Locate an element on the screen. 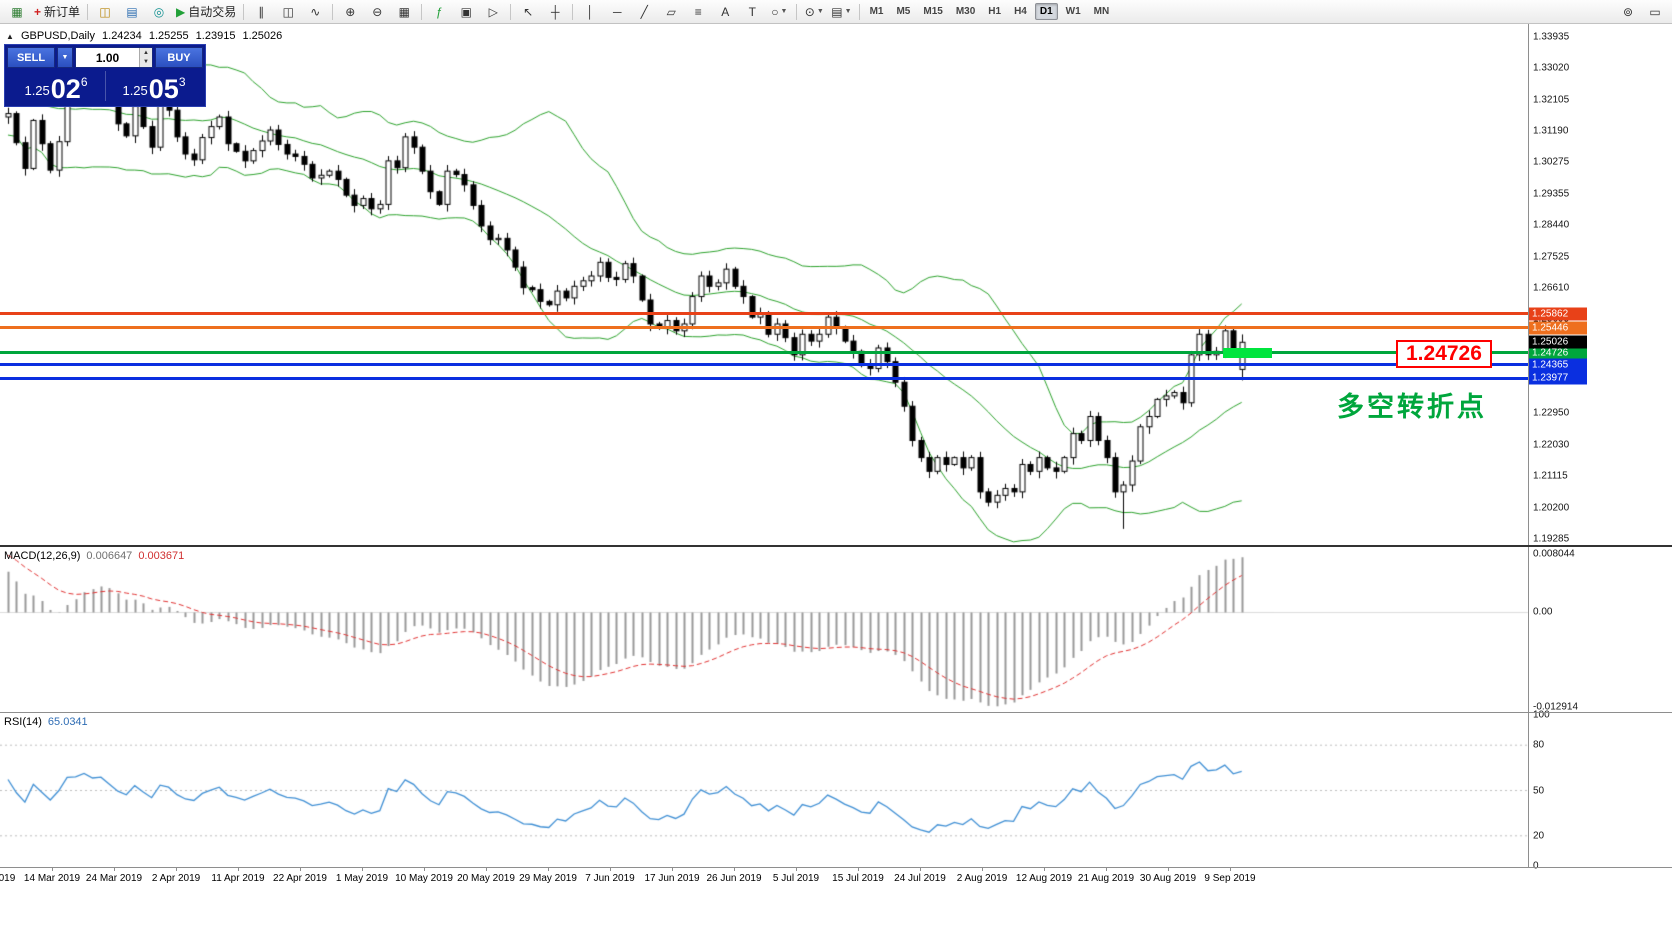 This screenshot has height=945, width=1672. vertical-line-icon: │ is located at coordinates (590, 12).